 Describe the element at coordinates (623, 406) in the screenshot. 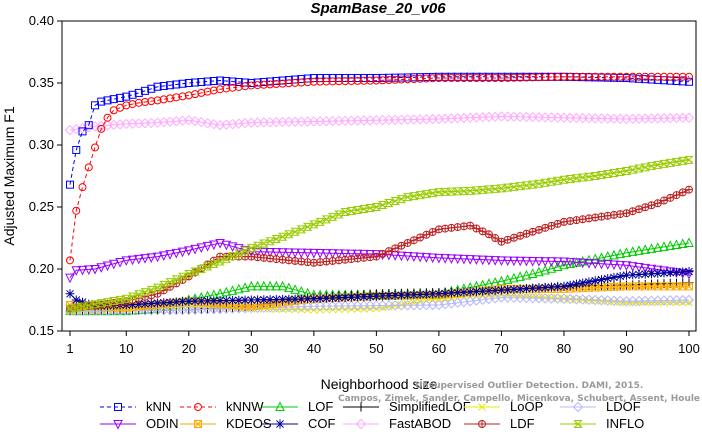

I see `legend-label: LDOF` at that location.